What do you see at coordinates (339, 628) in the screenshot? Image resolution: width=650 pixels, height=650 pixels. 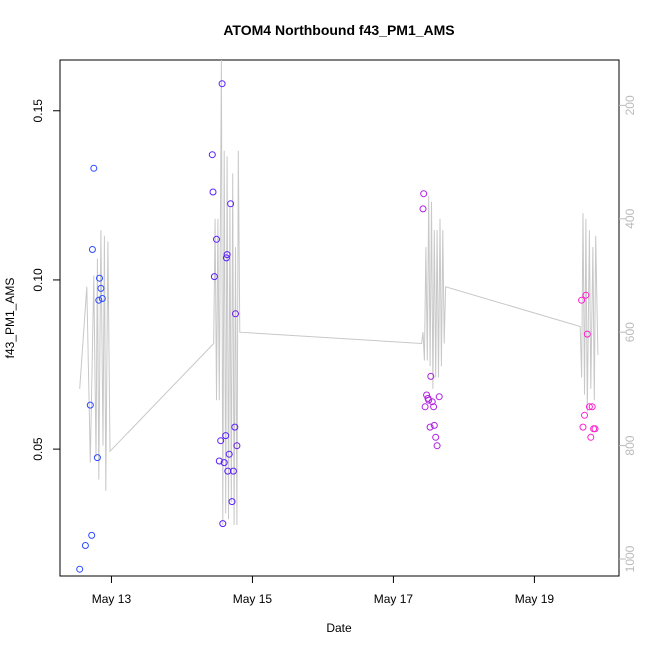 I see `x-axis-label: Date` at bounding box center [339, 628].